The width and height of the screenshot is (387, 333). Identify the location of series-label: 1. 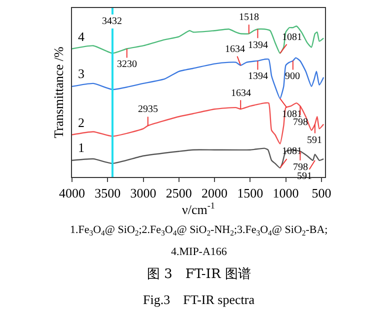
(81, 147).